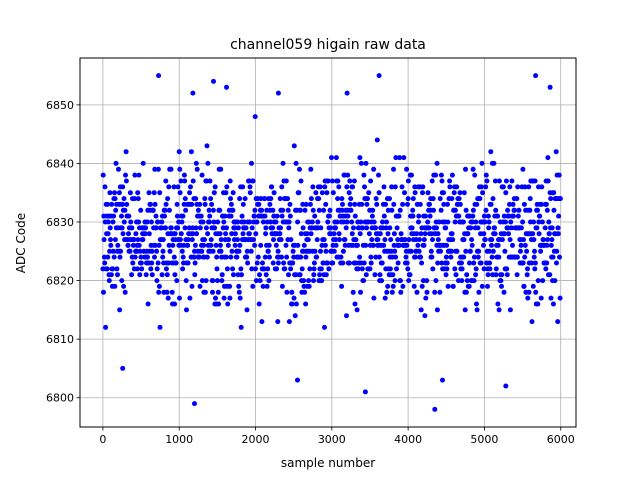 The image size is (640, 484). Describe the element at coordinates (328, 45) in the screenshot. I see `chart-title: channel059 higain raw data` at that location.